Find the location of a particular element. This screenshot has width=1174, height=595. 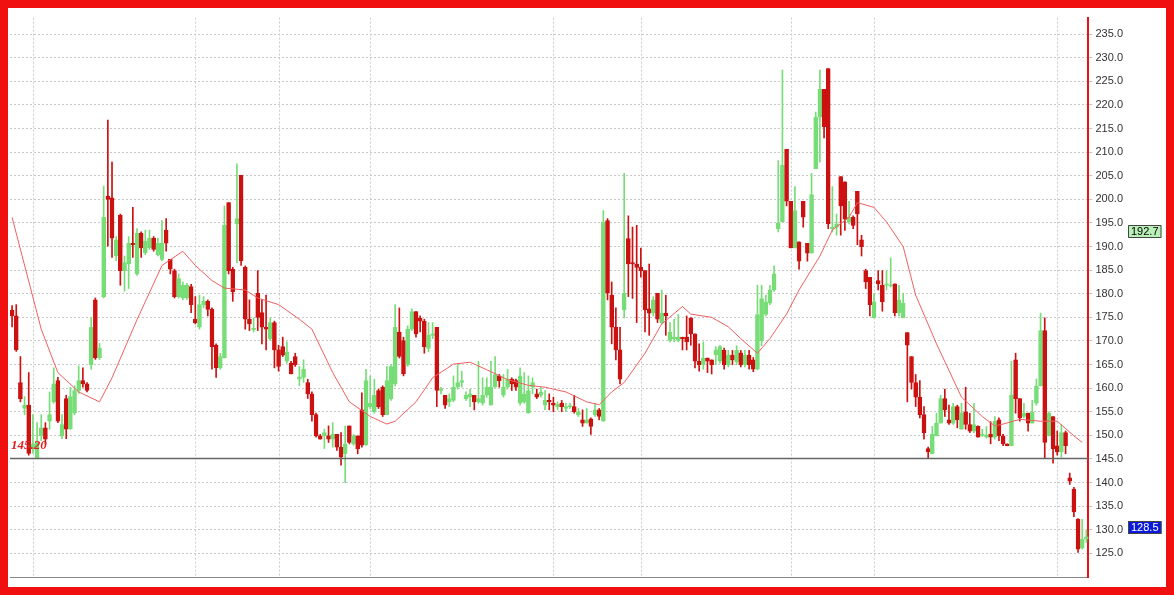

y-tick-label: 220.0 is located at coordinates (1109, 103).